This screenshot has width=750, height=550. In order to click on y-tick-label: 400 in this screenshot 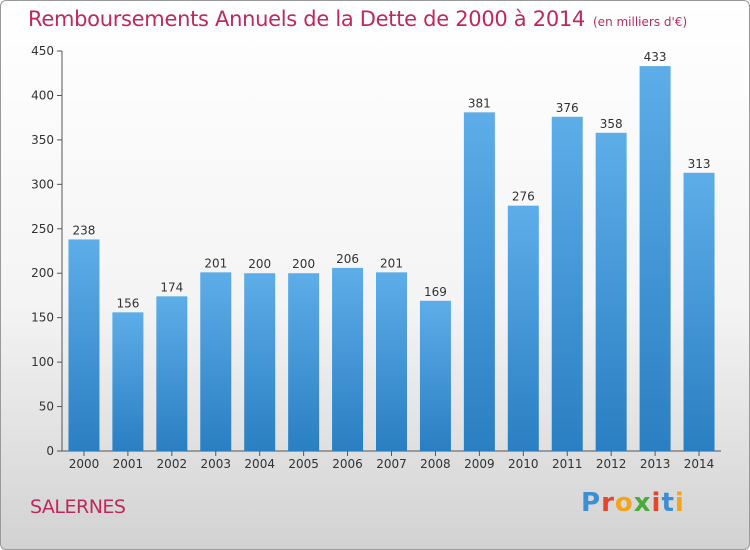, I will do `click(42, 95)`.